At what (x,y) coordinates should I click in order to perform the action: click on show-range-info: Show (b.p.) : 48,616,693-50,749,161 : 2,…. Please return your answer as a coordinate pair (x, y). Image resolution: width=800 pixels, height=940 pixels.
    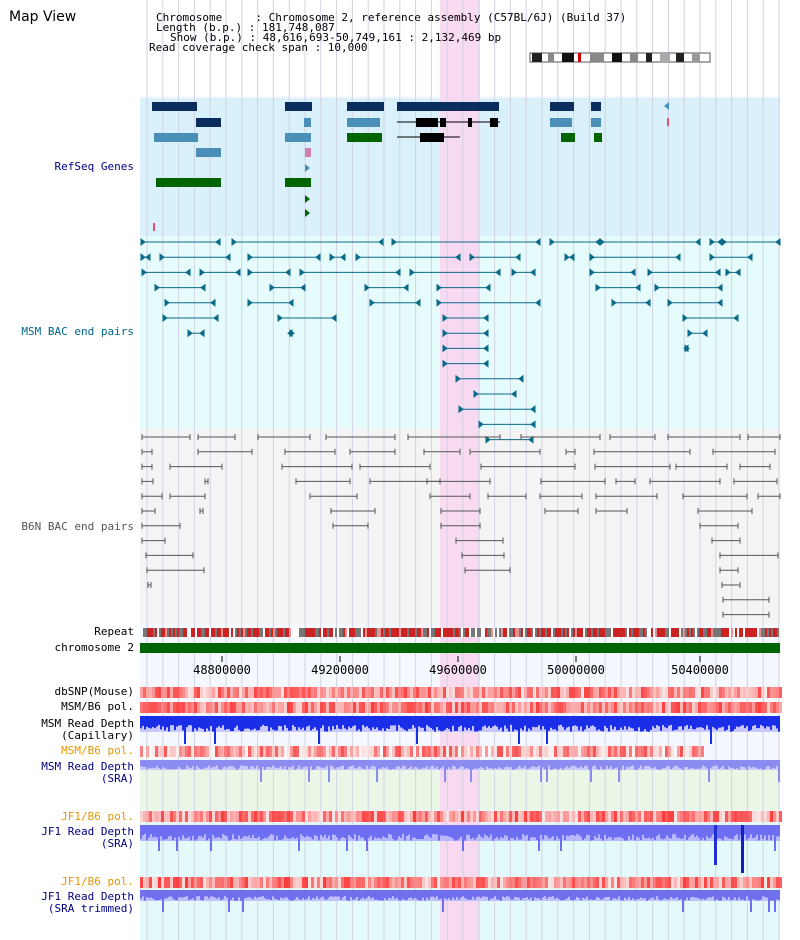
    Looking at the image, I should click on (336, 37).